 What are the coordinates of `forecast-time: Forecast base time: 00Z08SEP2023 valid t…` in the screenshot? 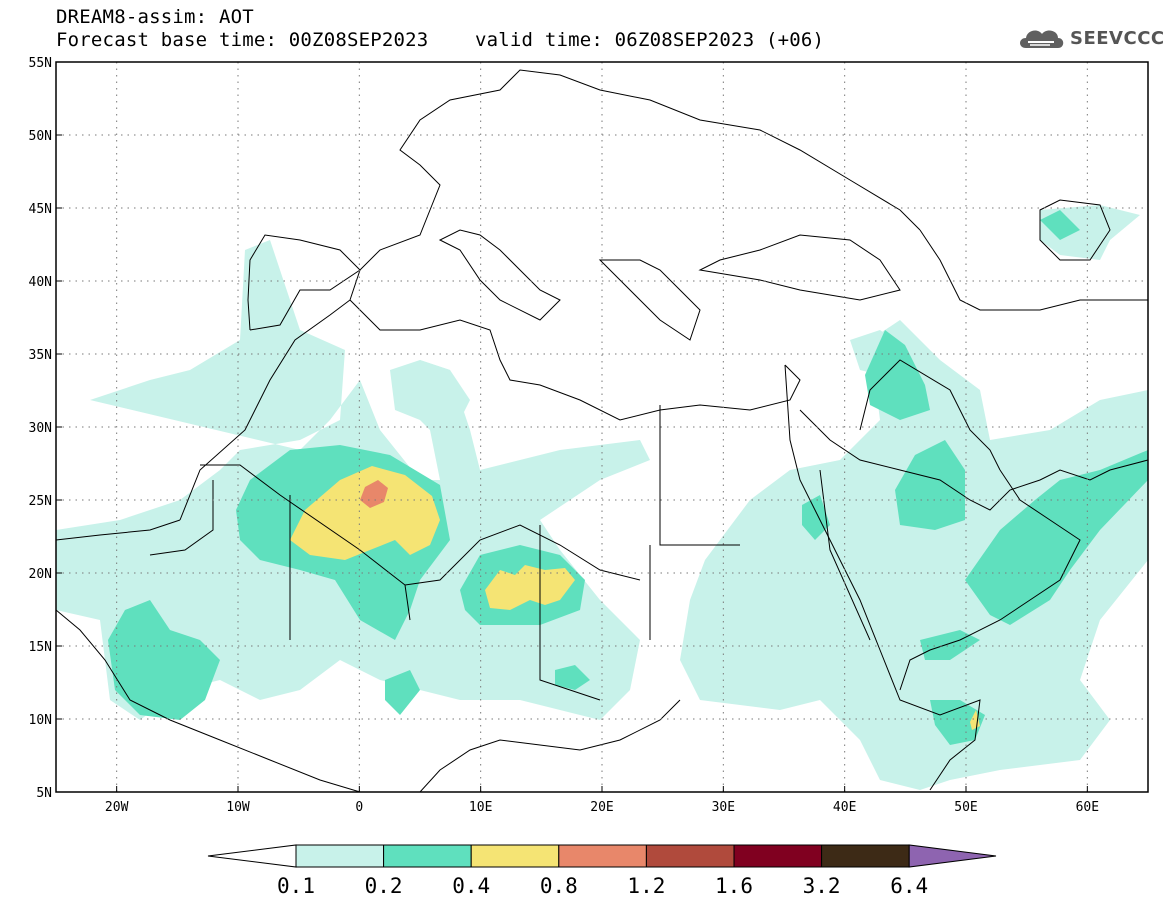 It's located at (440, 40).